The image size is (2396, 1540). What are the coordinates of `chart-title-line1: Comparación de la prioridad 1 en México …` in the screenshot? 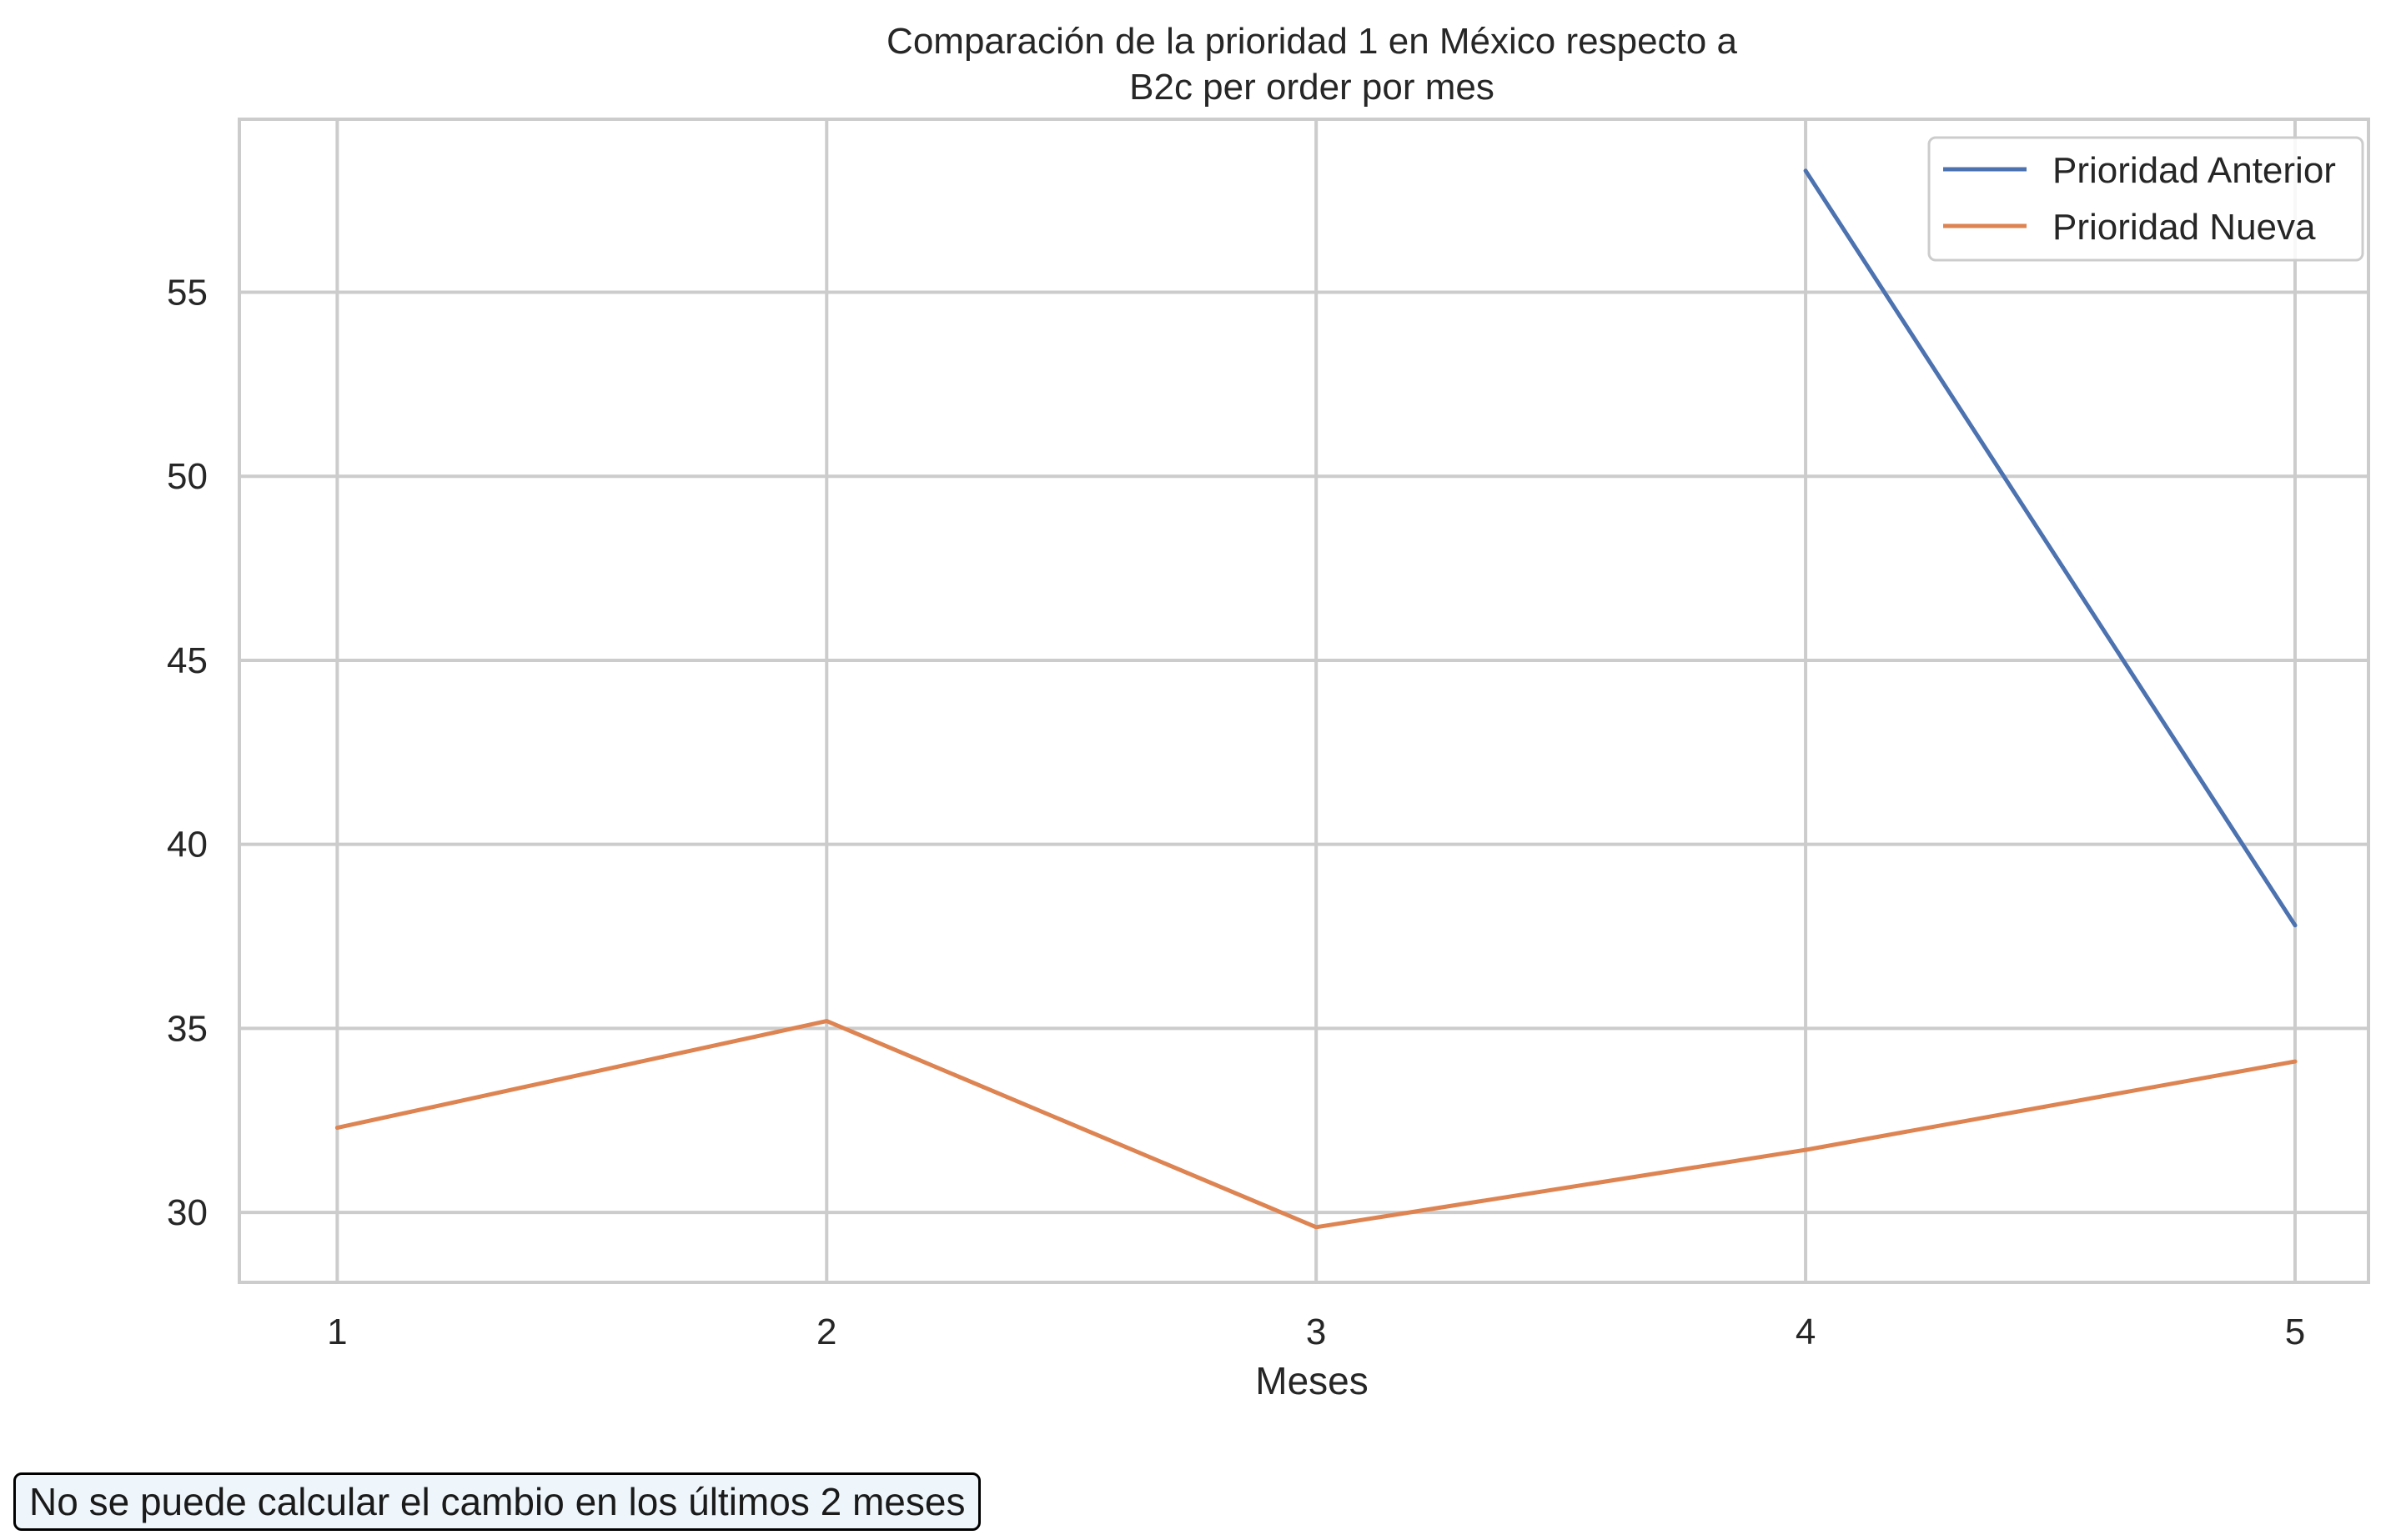 It's located at (1312, 42).